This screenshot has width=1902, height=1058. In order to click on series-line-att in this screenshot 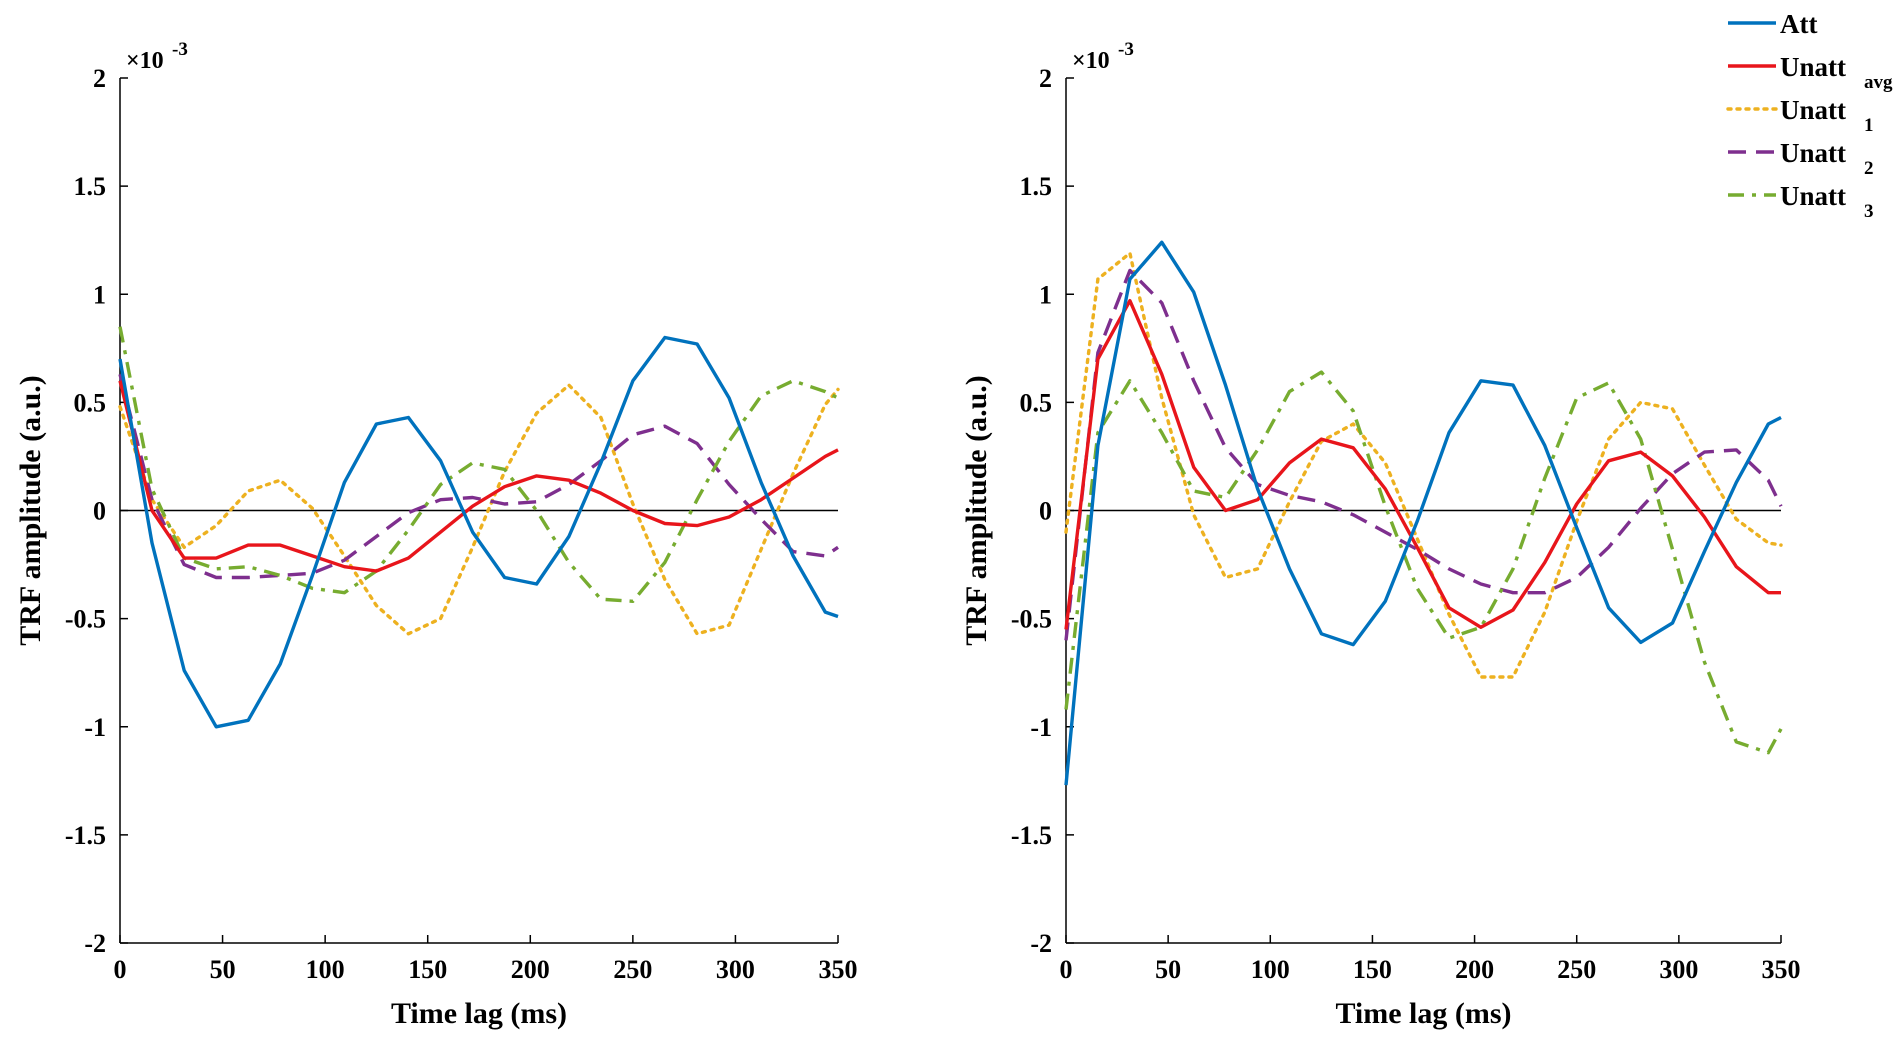, I will do `click(478, 532)`.